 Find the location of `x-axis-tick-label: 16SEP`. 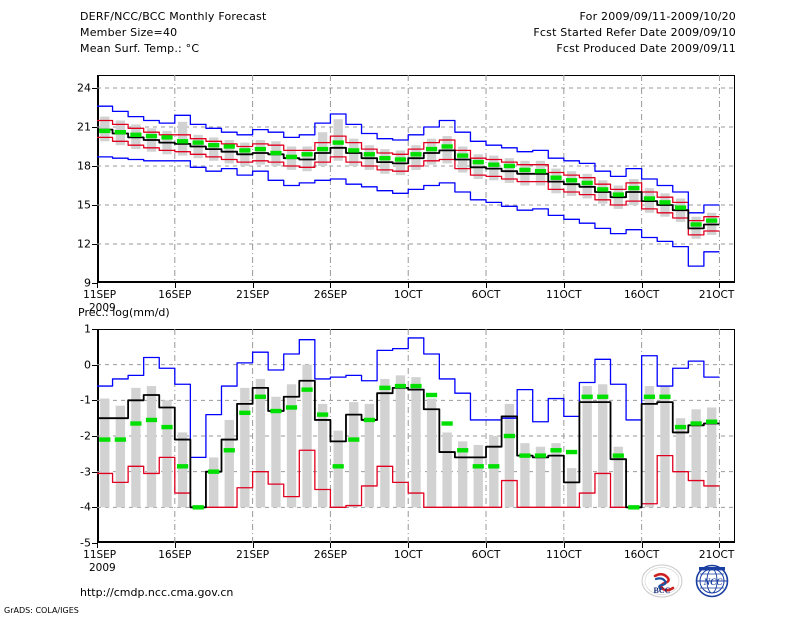

x-axis-tick-label: 16SEP is located at coordinates (175, 555).